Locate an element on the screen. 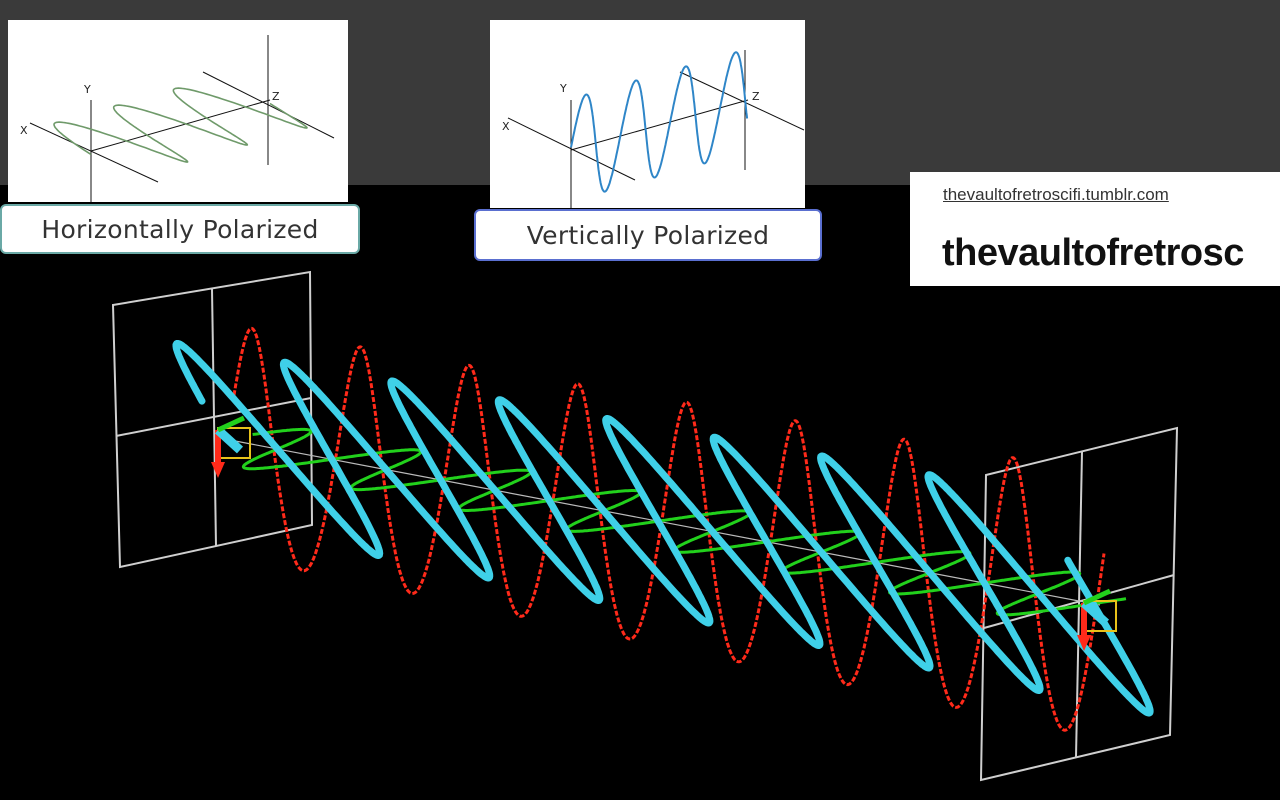 The height and width of the screenshot is (800, 1280). vertically-polarized-caption: Vertically Polarized is located at coordinates (648, 235).